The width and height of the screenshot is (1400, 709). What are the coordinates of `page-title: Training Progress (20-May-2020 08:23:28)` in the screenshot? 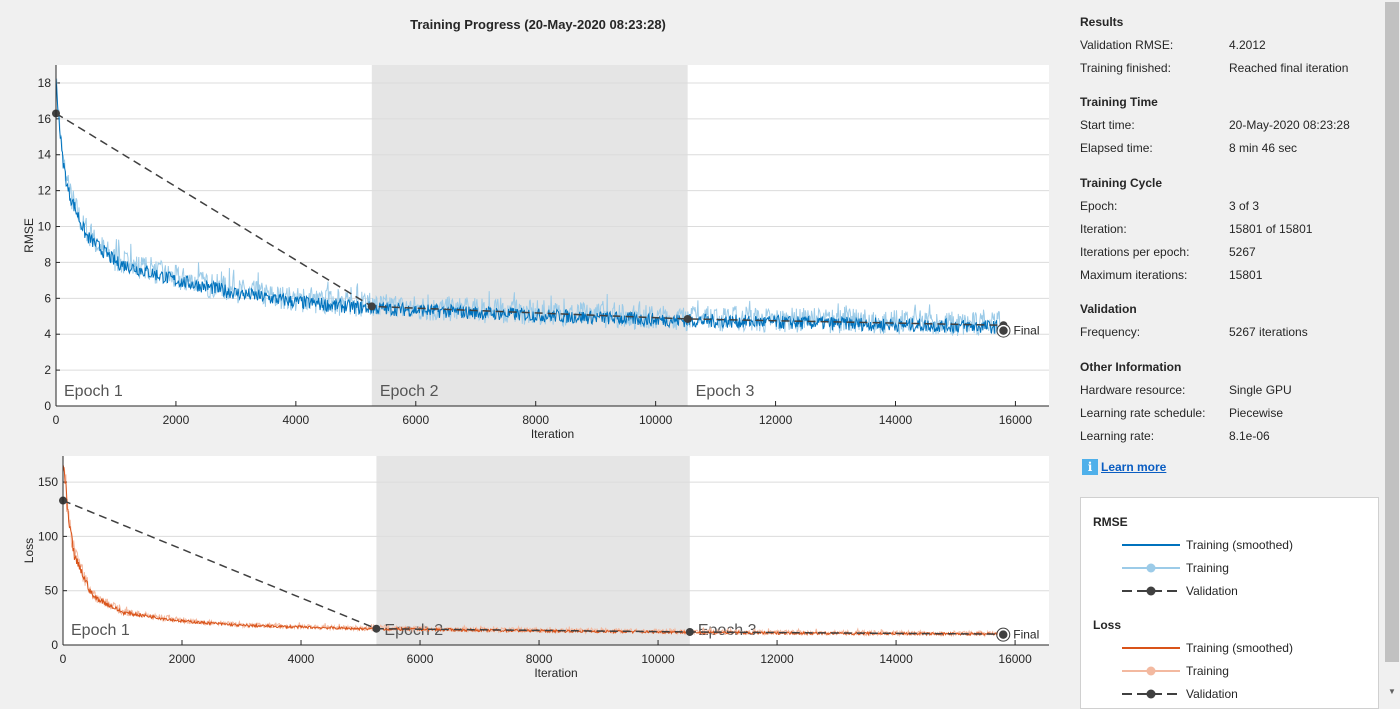 It's located at (538, 24).